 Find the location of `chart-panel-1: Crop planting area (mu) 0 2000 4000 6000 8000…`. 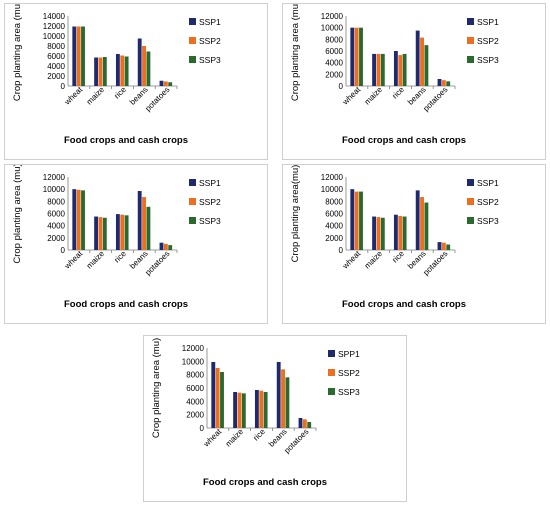

chart-panel-1: Crop planting area (mu) 0 2000 4000 6000 8000… is located at coordinates (136, 81).